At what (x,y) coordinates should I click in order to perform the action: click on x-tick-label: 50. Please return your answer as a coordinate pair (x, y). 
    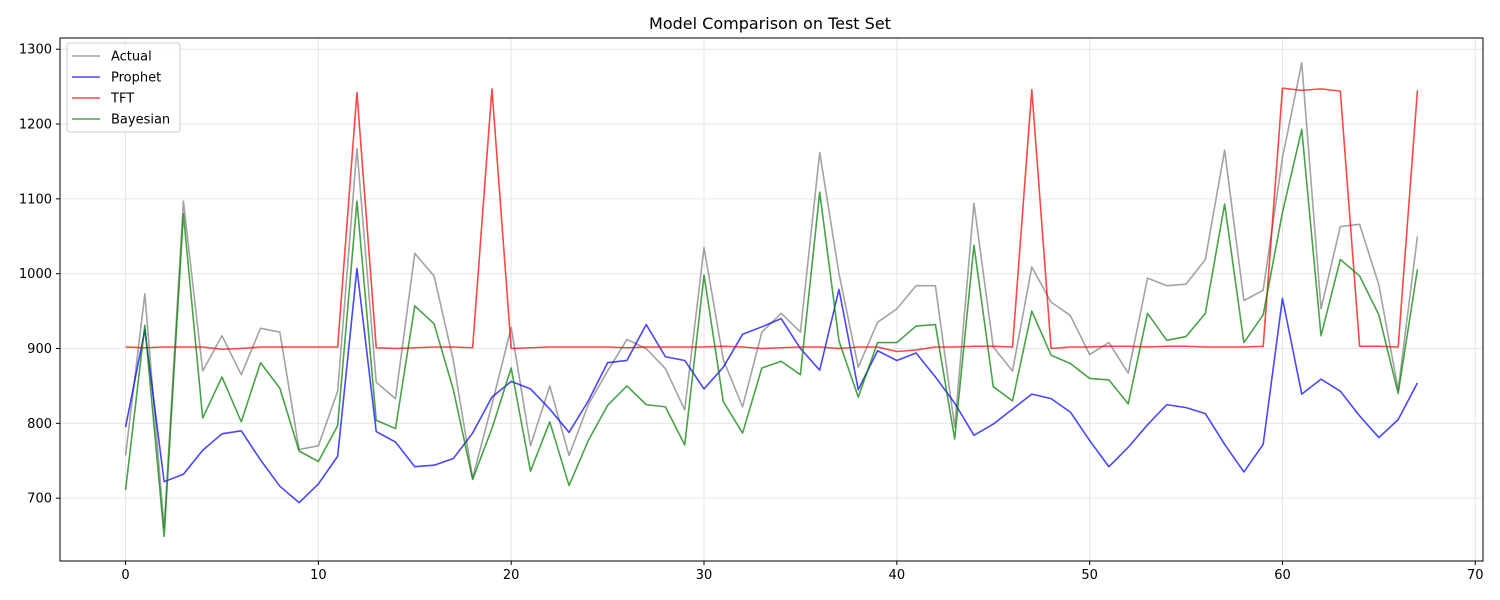
    Looking at the image, I should click on (1089, 575).